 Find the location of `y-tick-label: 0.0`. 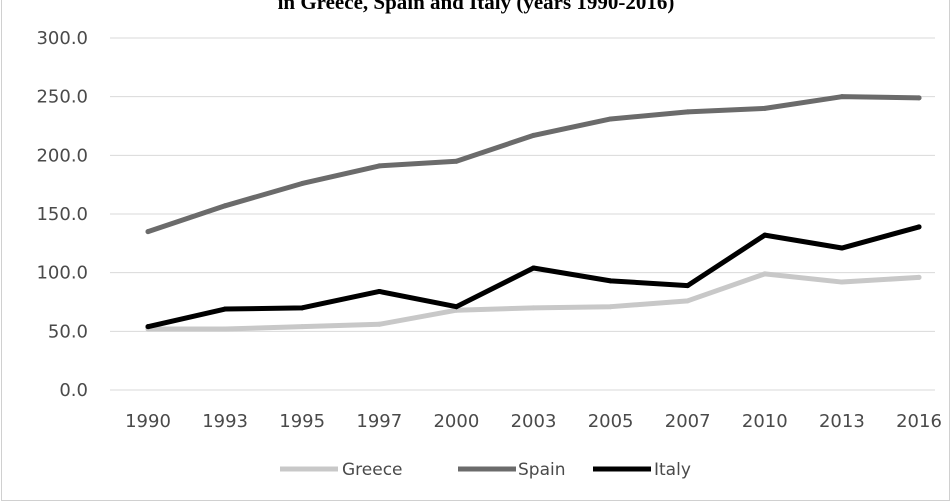

y-tick-label: 0.0 is located at coordinates (73, 390).